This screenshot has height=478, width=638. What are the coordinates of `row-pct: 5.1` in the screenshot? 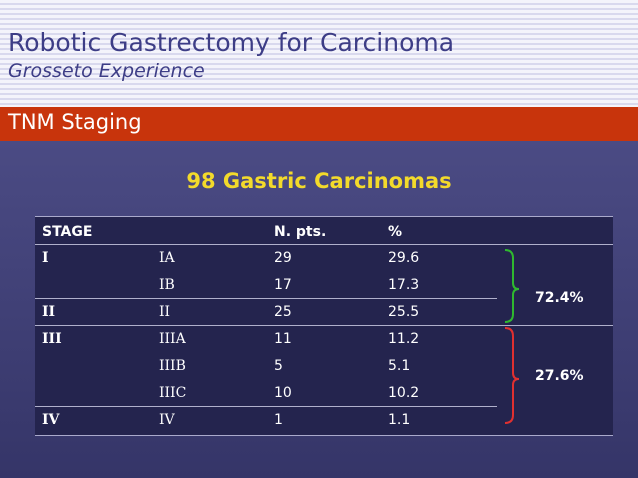 It's located at (399, 366).